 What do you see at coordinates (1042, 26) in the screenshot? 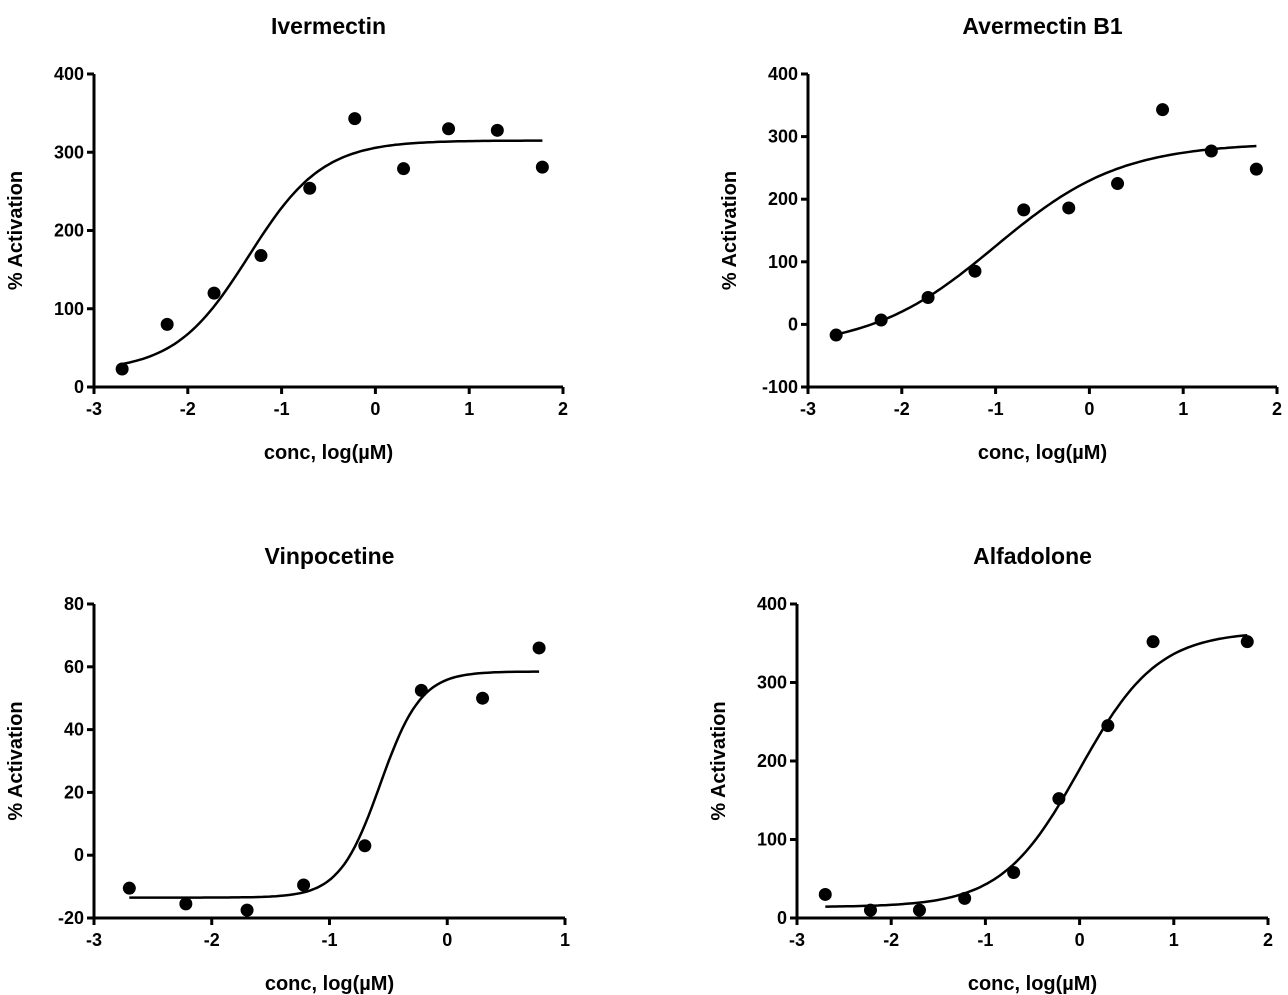
I see `chart-title: Avermectin B1` at bounding box center [1042, 26].